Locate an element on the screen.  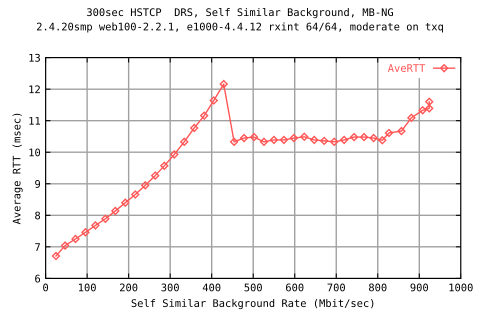
y-tick-label: 11 is located at coordinates (34, 121).